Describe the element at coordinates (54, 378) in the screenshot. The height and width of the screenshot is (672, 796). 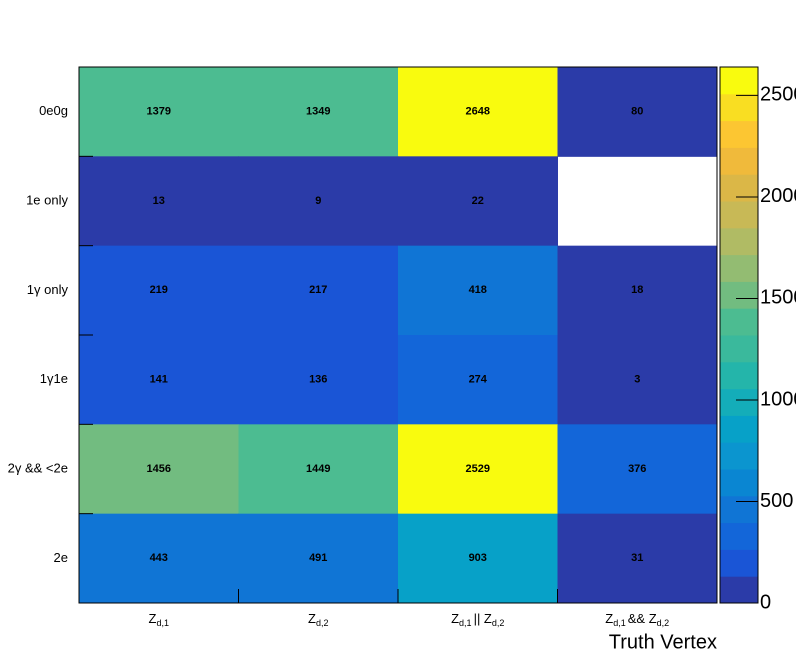
I see `y-tick-label: 1γ1e` at that location.